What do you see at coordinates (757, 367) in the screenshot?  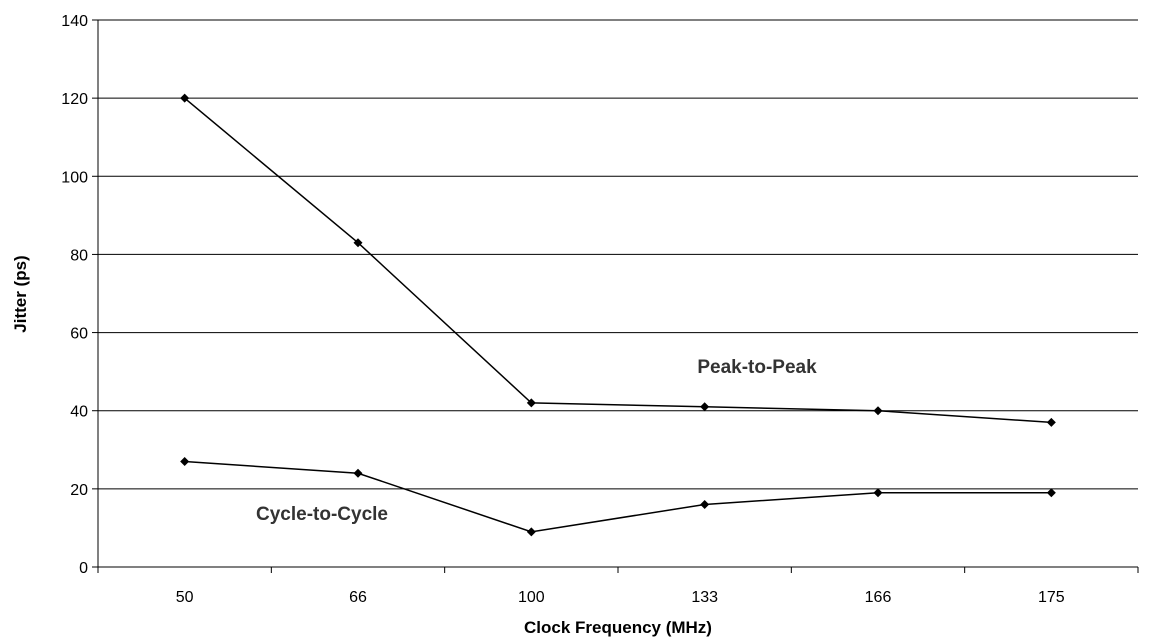 I see `series-label-peak-to-peak: Peak-to-Peak` at bounding box center [757, 367].